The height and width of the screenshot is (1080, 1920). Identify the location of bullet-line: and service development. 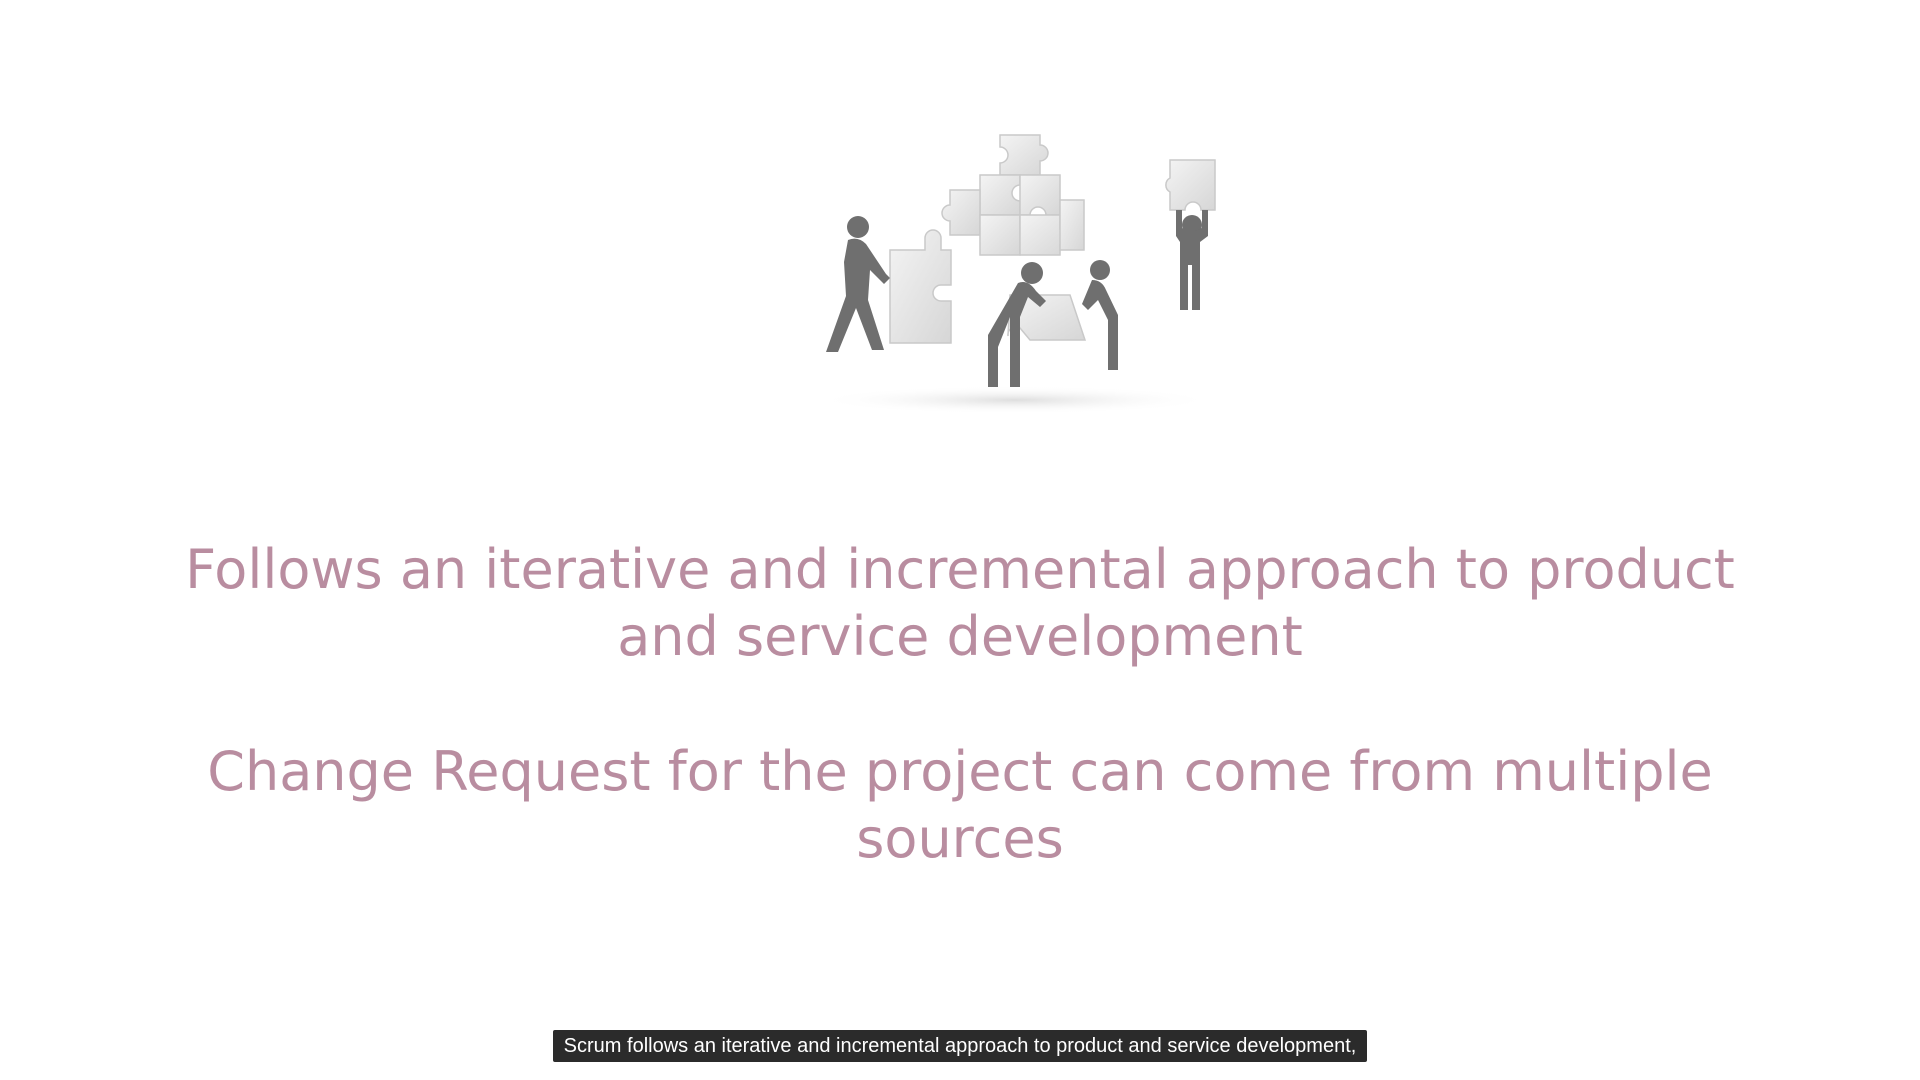
(960, 636).